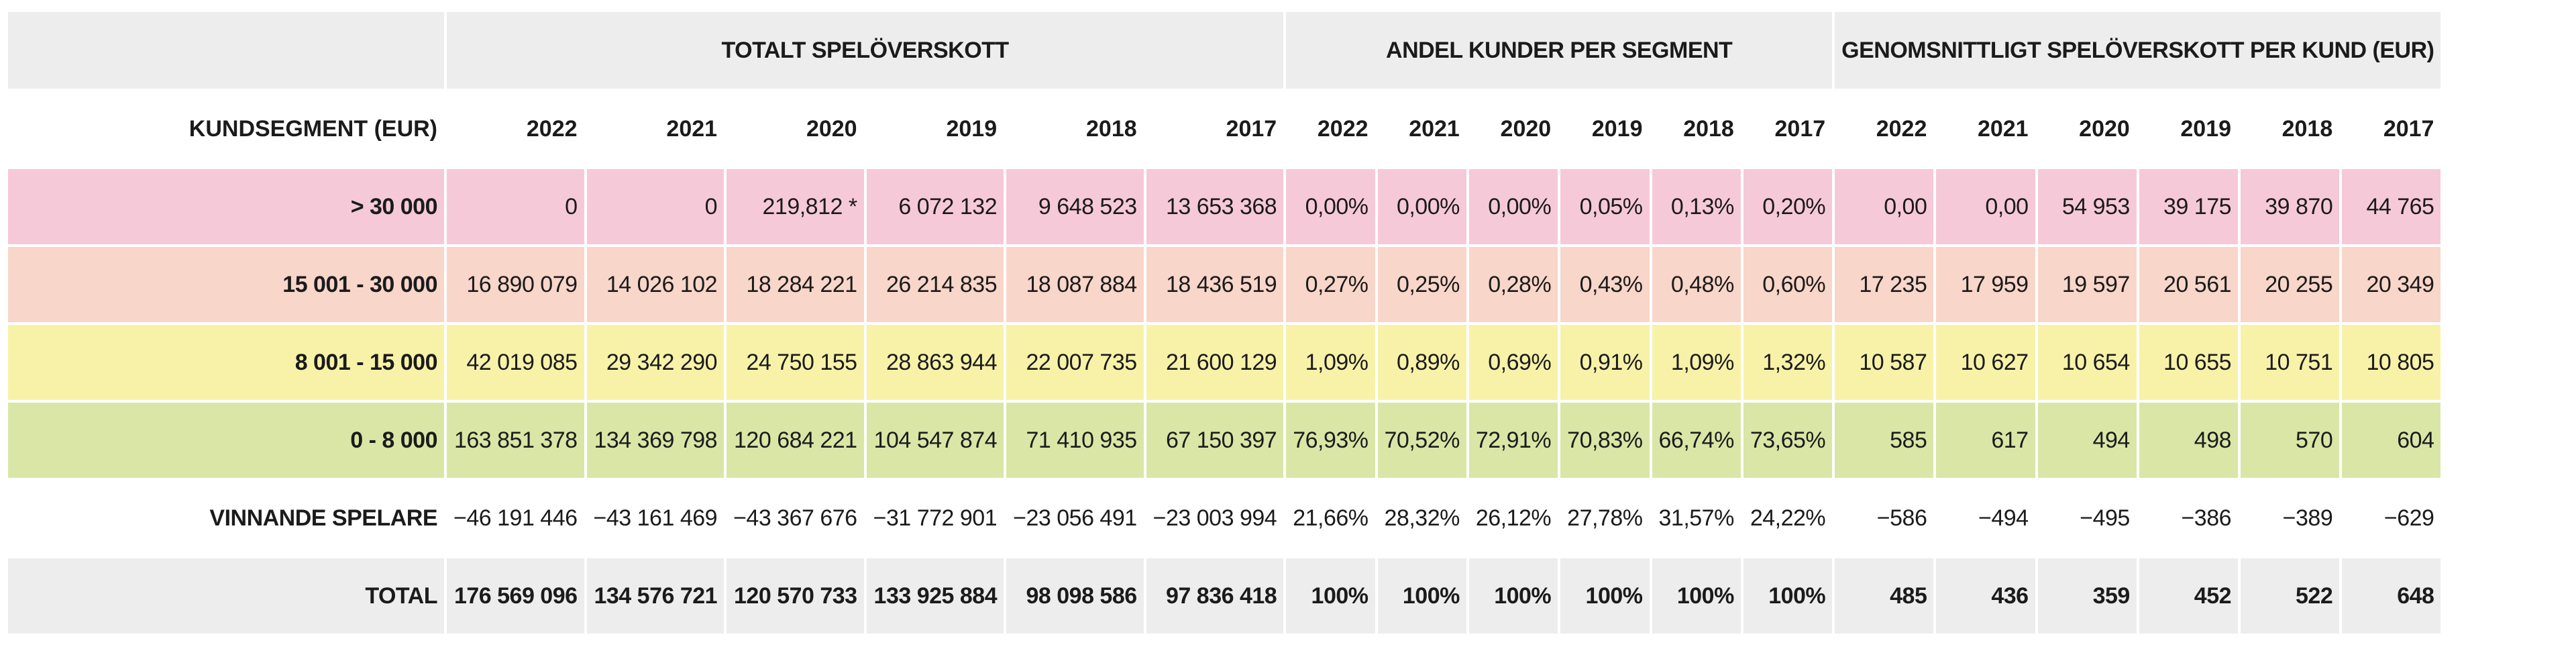  What do you see at coordinates (1215, 518) in the screenshot?
I see `totalt-cell: −23 003 994` at bounding box center [1215, 518].